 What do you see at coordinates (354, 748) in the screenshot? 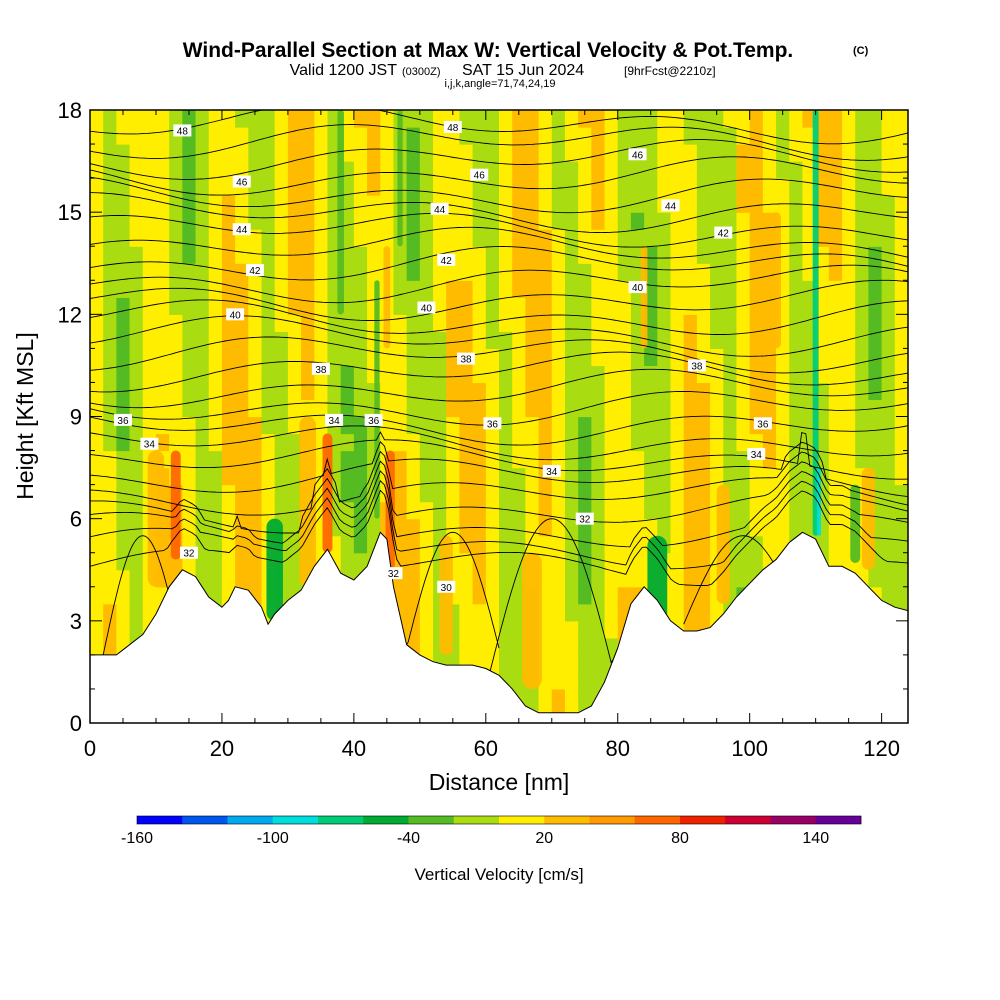
I see `x-tick-label: 40` at bounding box center [354, 748].